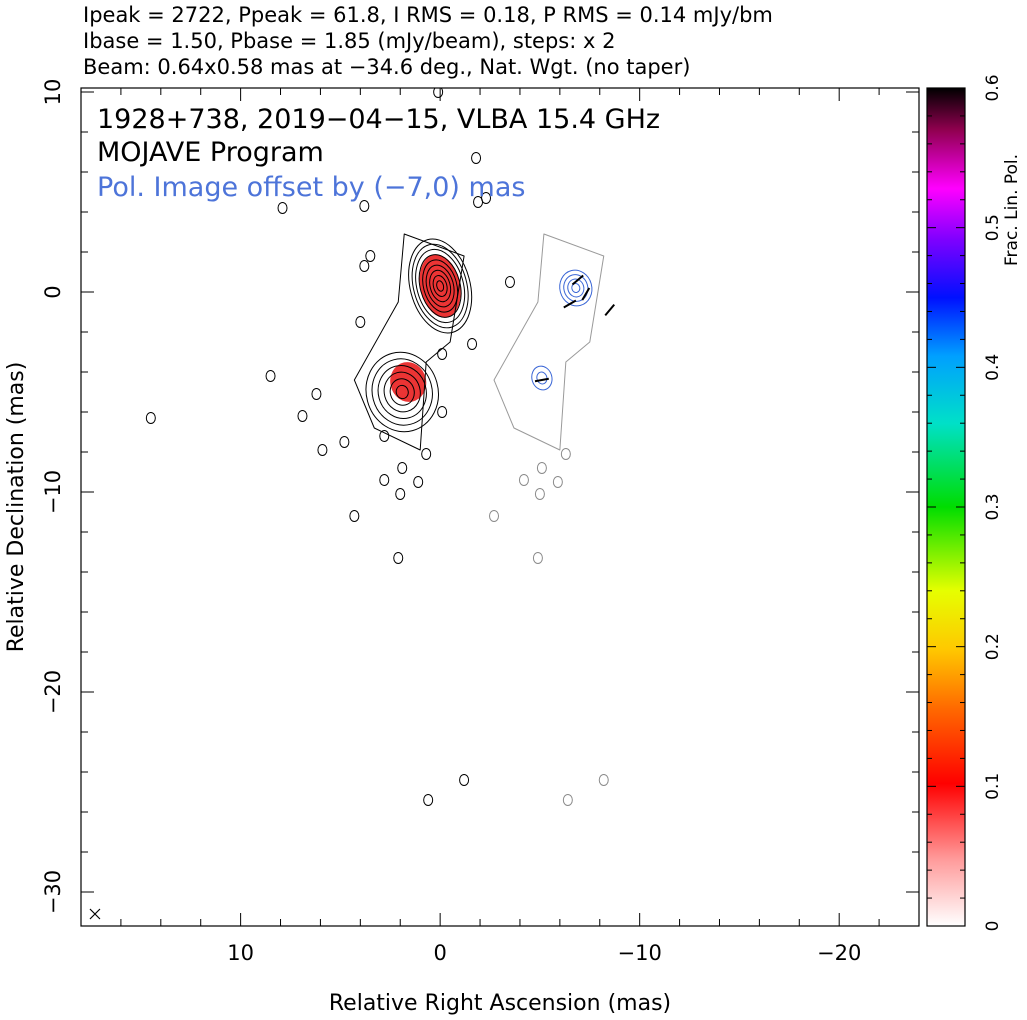 The height and width of the screenshot is (1020, 1027). I want to click on colorbar-tick-label: 0.5, so click(993, 227).